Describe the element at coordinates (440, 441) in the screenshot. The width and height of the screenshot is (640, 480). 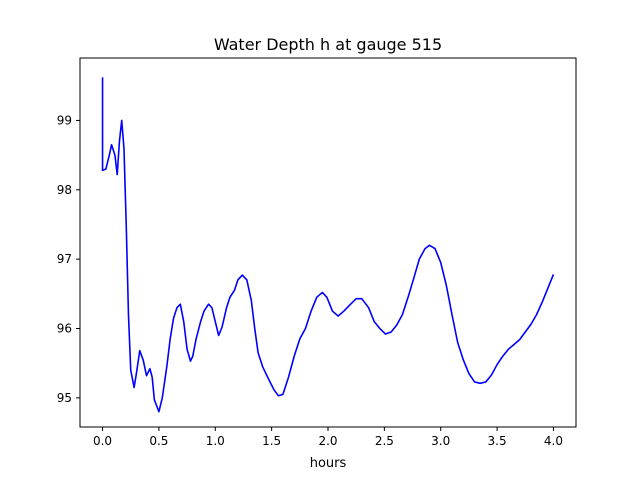
I see `x-tick-label: 3.0` at that location.